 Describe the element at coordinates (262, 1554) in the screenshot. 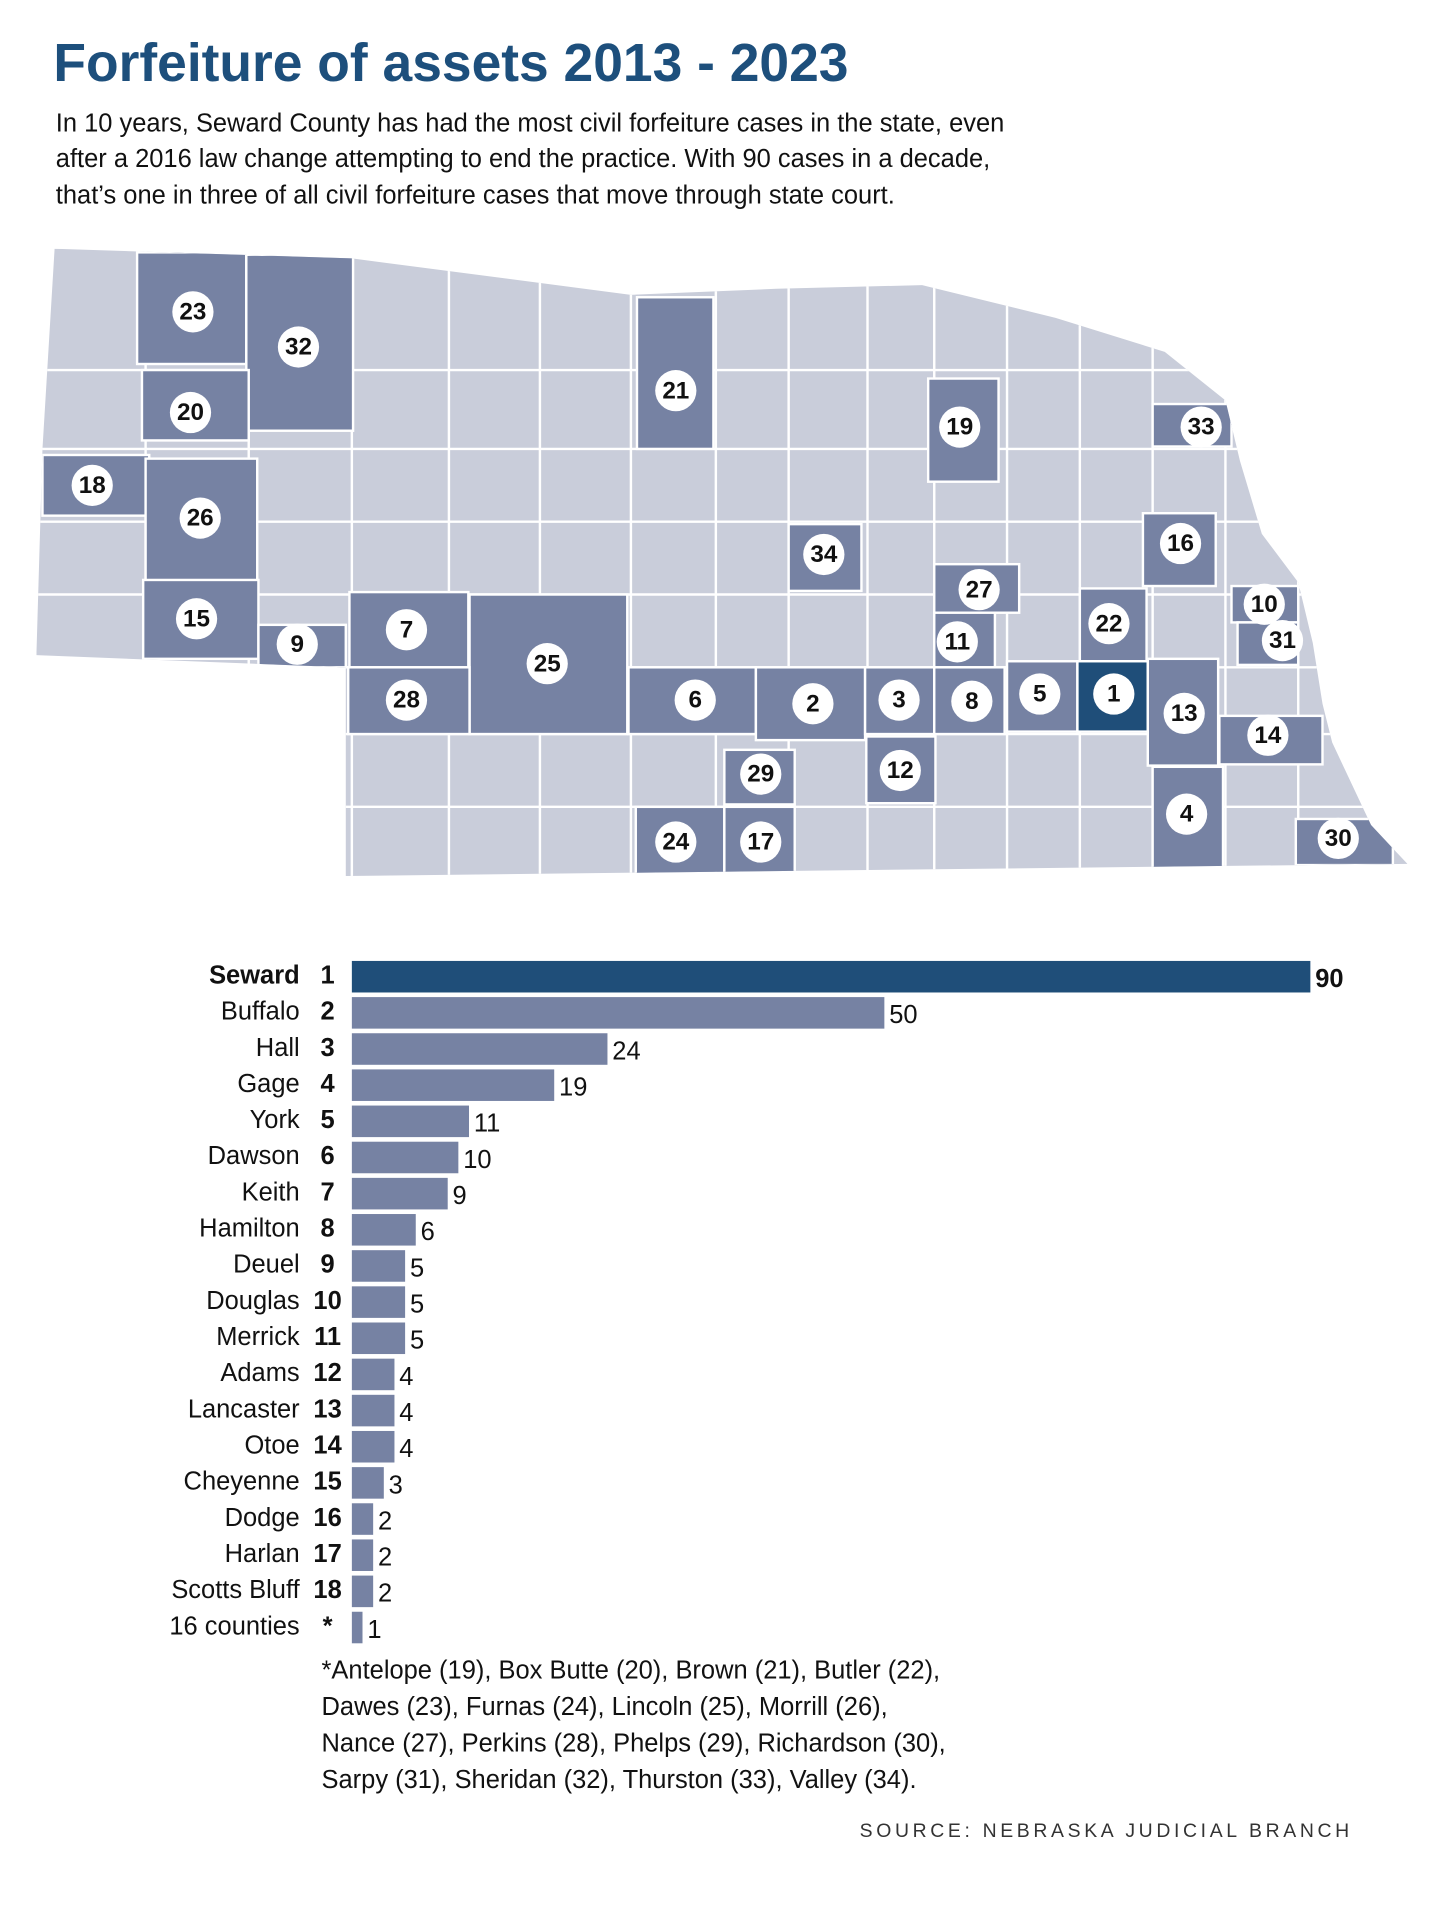

I see `category-label: Harlan` at that location.